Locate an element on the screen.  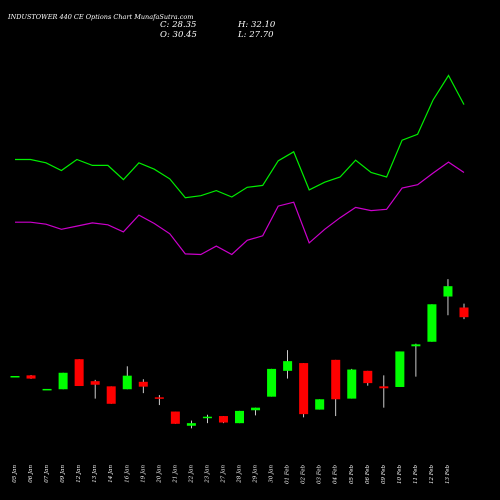
x-tick-label: 12 Jan is located at coordinates (79, 474).